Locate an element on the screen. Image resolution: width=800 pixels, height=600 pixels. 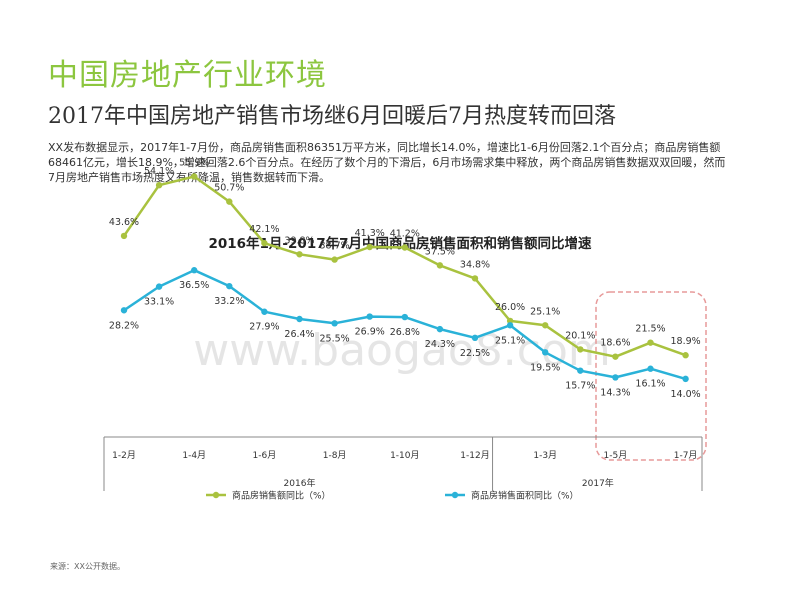
year-label: 2016年 is located at coordinates (300, 483).